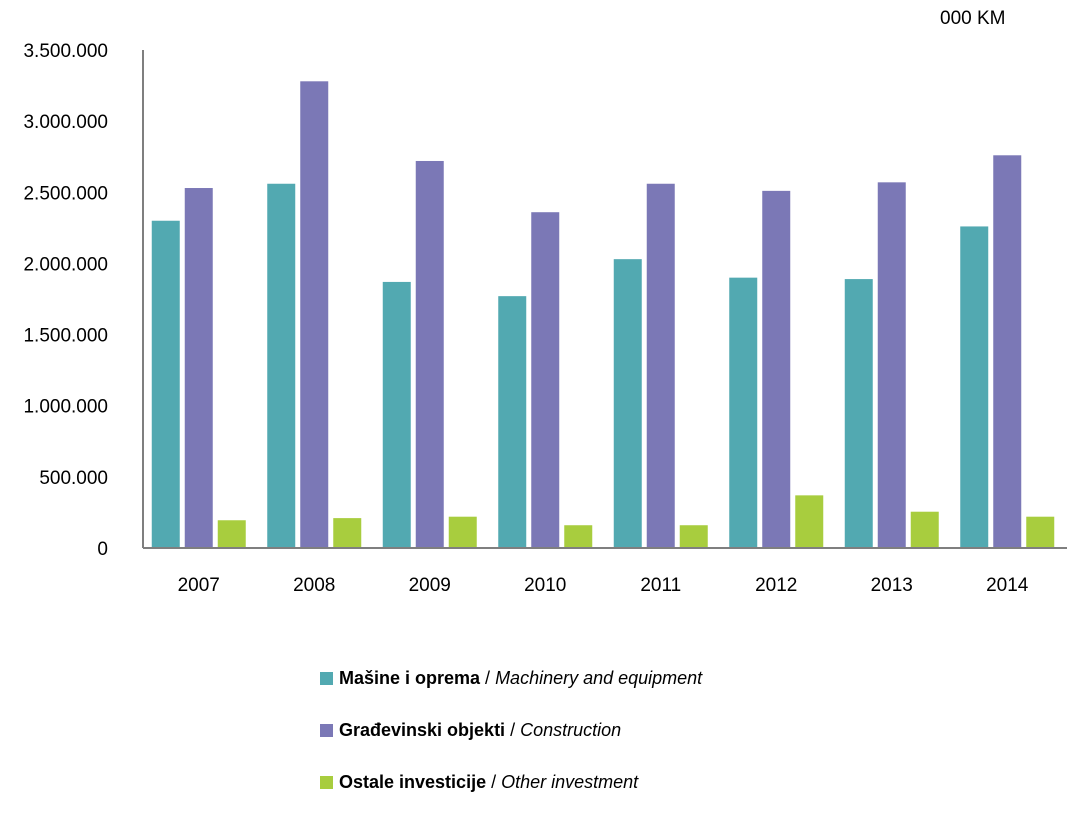  I want to click on y-tick-label: 500.000, so click(73, 478).